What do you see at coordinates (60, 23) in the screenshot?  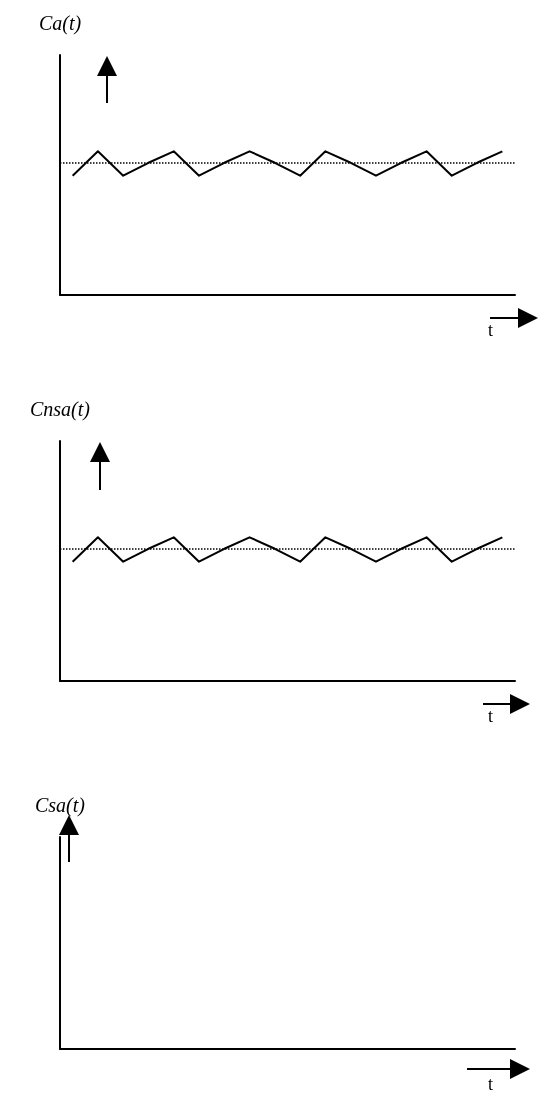 I see `y-axis-title: Ca(t)` at bounding box center [60, 23].